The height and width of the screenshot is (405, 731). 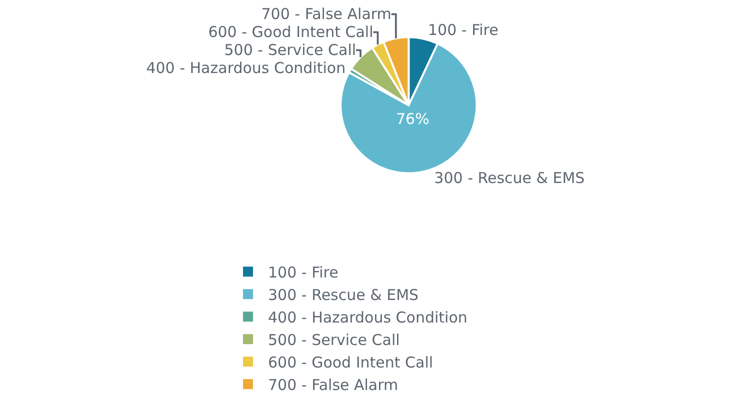 I want to click on legend-label: 700 - False Alarm, so click(x=333, y=385).